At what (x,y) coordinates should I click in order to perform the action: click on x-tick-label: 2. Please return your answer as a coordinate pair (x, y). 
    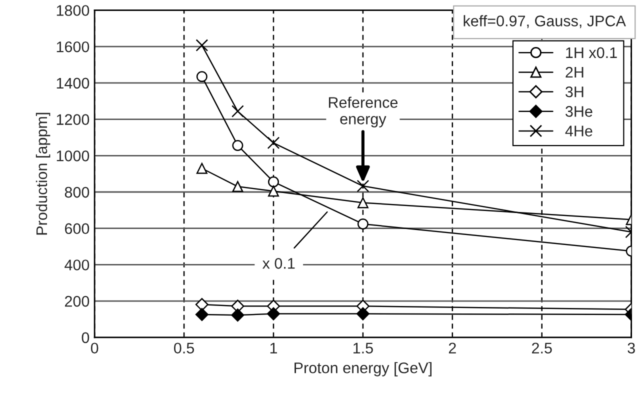
    Looking at the image, I should click on (452, 348).